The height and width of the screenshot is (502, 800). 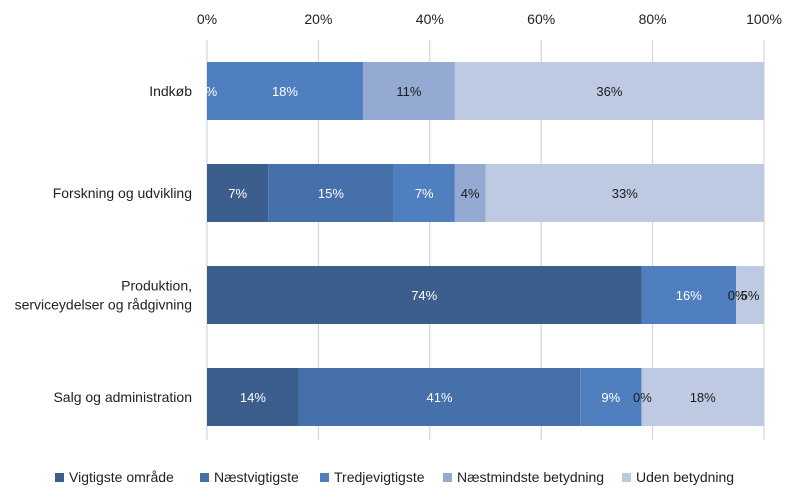 I want to click on legend-swatch-vigtigste-område, so click(x=59, y=477).